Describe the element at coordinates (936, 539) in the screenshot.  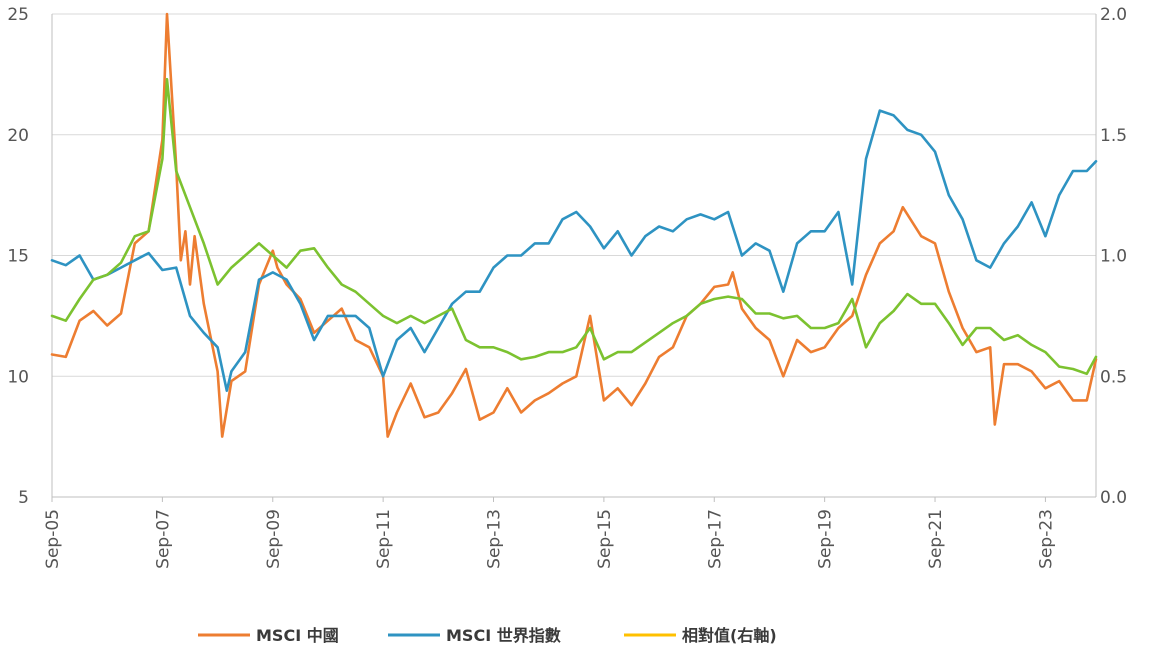
I see `x-tick-label: Sep-21` at that location.